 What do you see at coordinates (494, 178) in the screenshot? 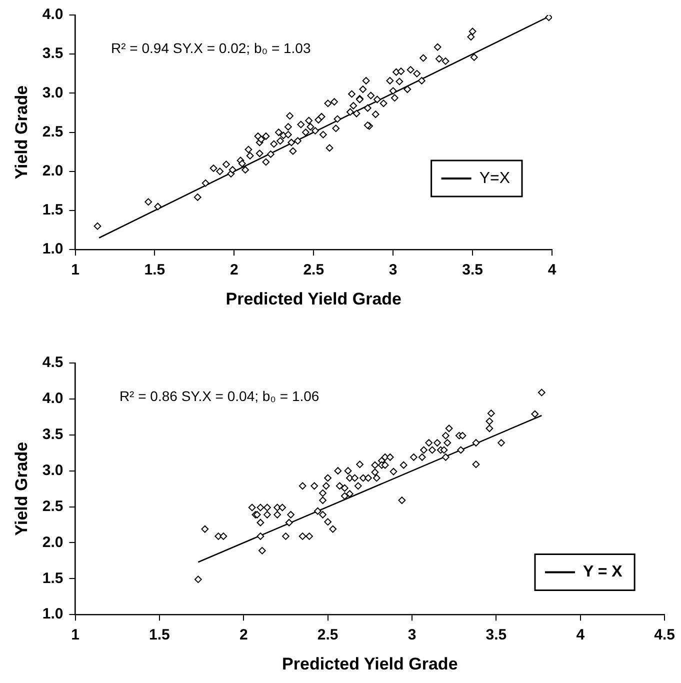
I see `legend-label: Y=X` at bounding box center [494, 178].